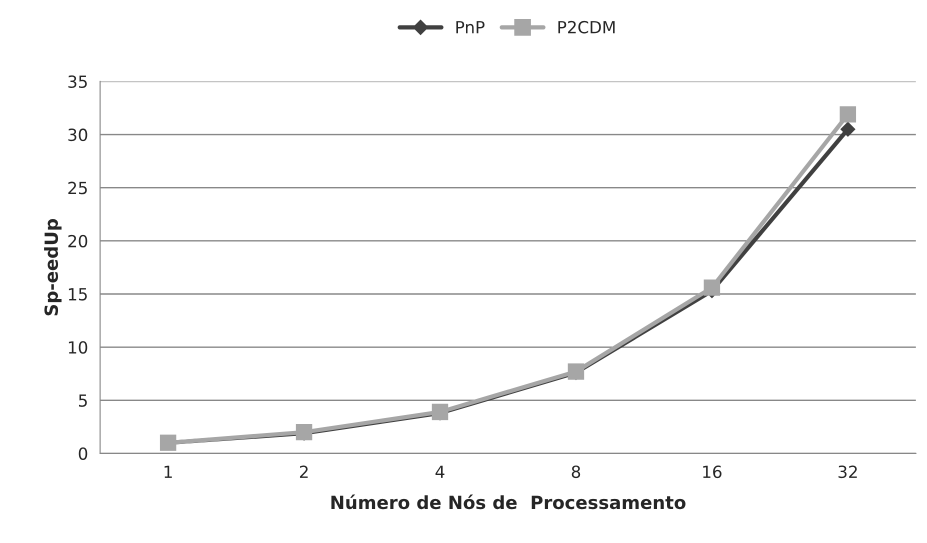 Image resolution: width=927 pixels, height=543 pixels. What do you see at coordinates (304, 472) in the screenshot?
I see `x-tick-label: 2` at bounding box center [304, 472].